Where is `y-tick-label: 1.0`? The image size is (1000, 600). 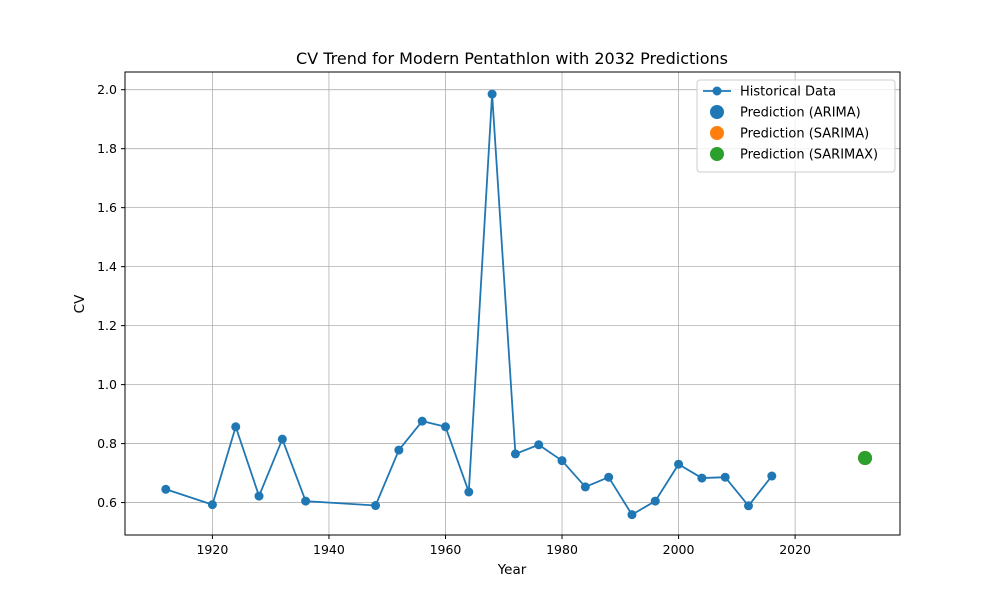
y-tick-label: 1.0 is located at coordinates (107, 384).